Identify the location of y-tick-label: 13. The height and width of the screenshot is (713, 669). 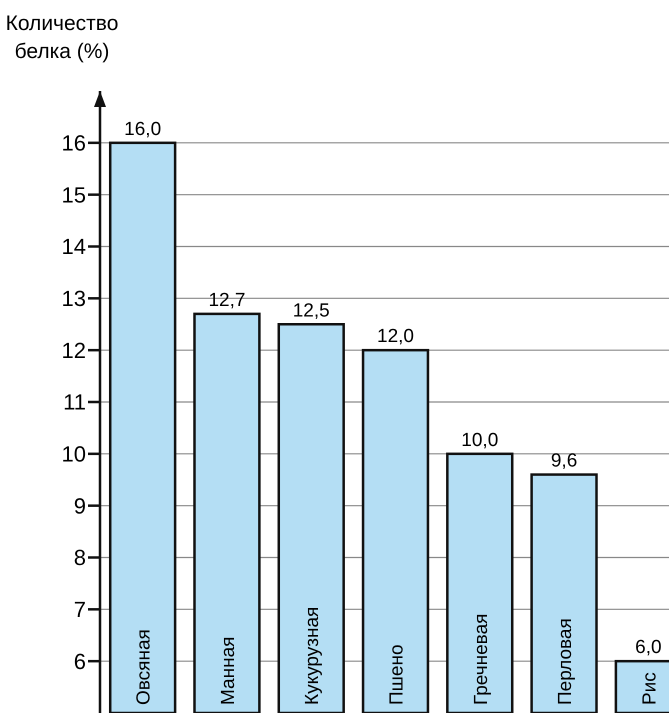
(74, 299).